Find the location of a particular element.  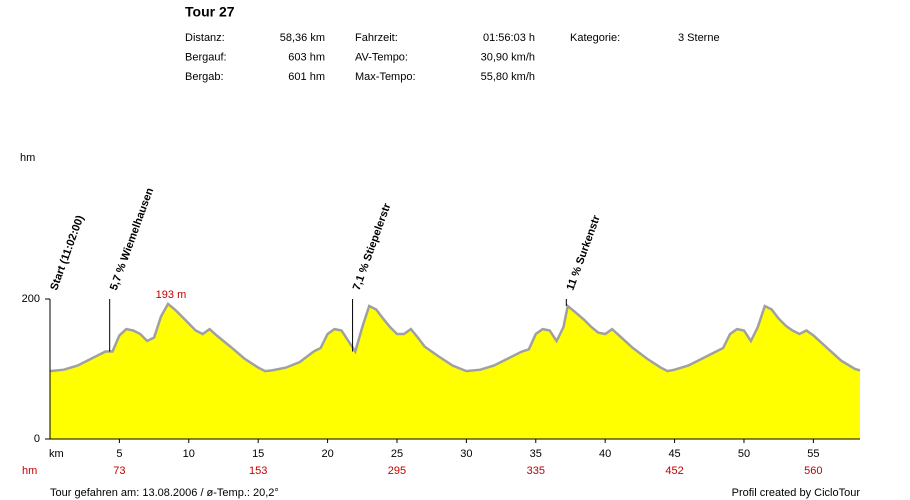

title: Tour 27 is located at coordinates (210, 12).